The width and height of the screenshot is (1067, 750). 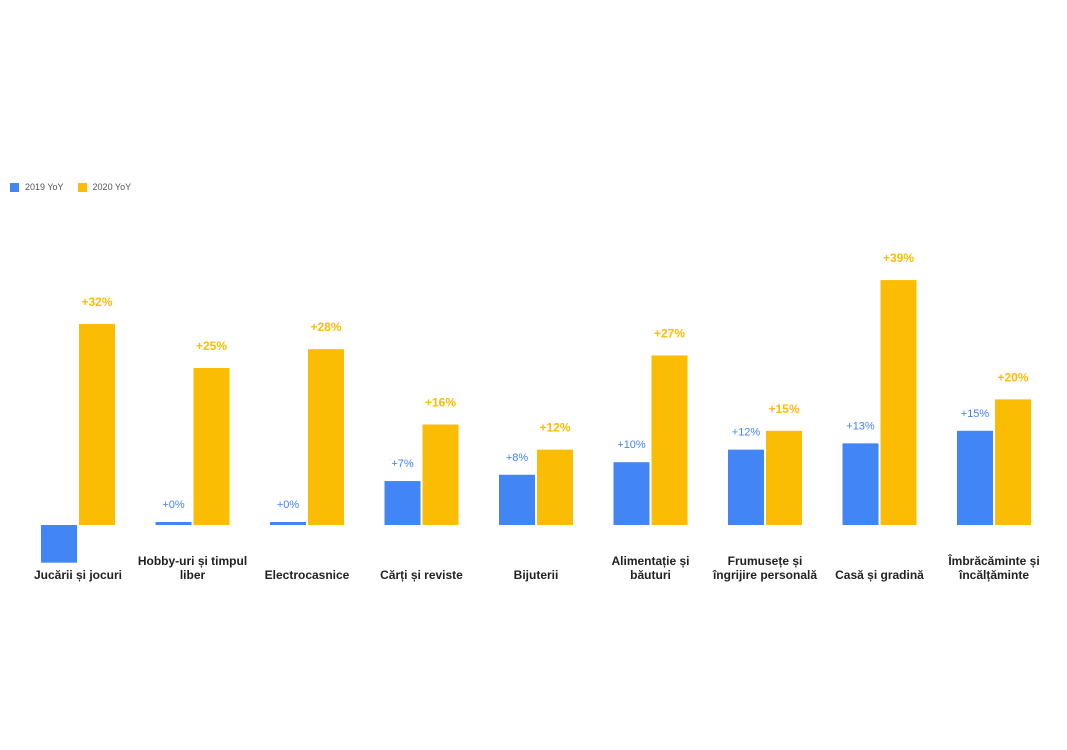 I want to click on legend-item-2020: 2020 YoY, so click(x=104, y=187).